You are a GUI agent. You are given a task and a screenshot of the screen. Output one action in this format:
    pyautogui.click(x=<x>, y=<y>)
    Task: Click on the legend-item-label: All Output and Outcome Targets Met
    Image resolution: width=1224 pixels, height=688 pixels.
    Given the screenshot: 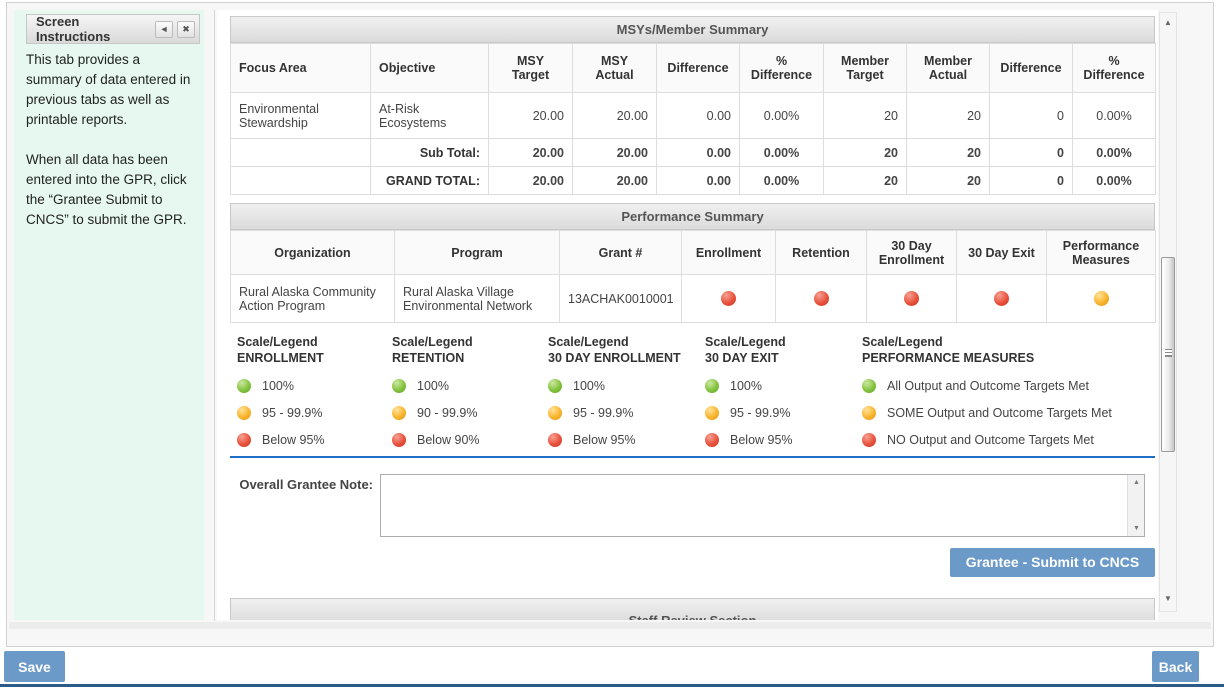 What is the action you would take?
    pyautogui.click(x=988, y=386)
    